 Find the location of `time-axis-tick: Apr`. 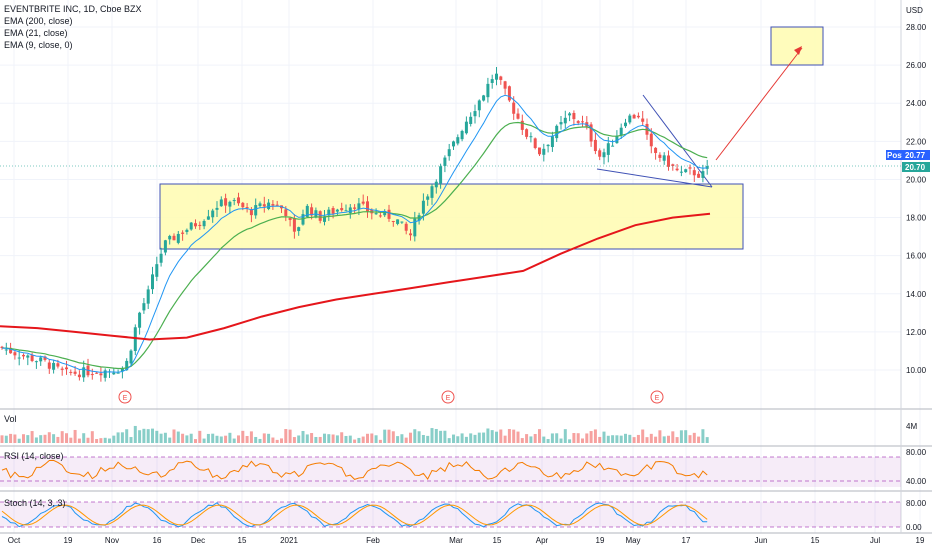

time-axis-tick: Apr is located at coordinates (542, 540).